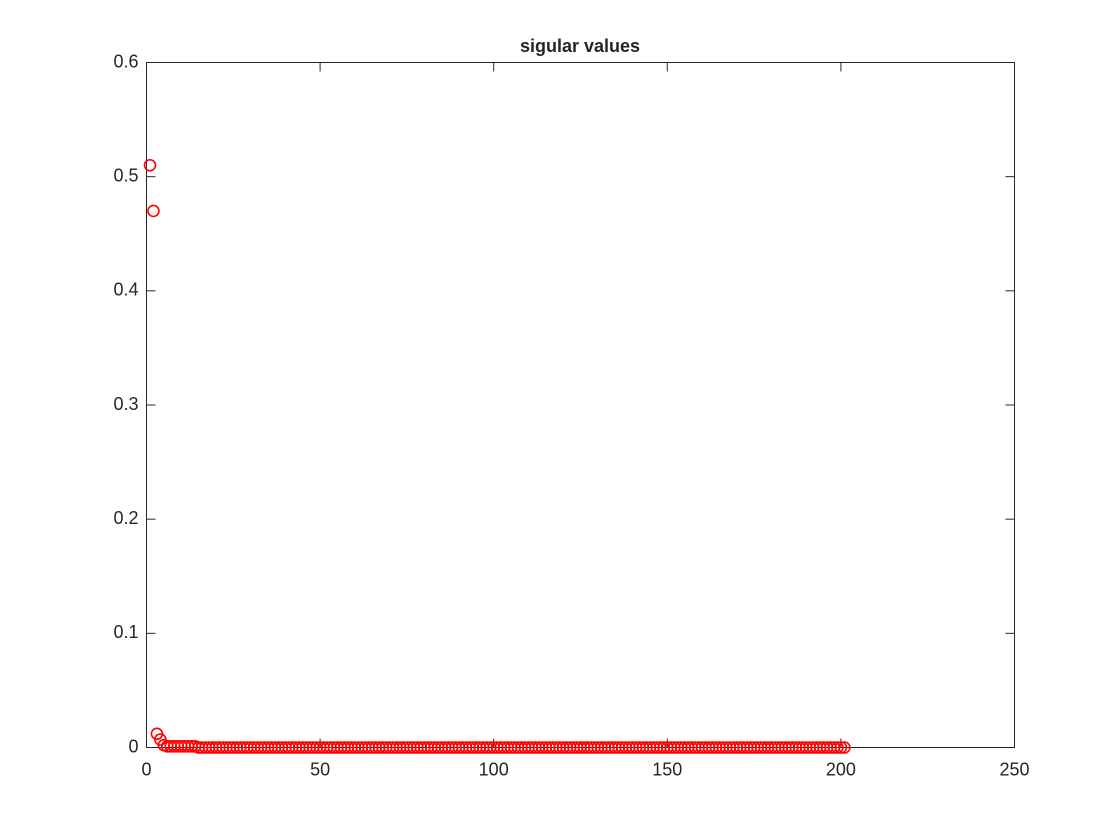  Describe the element at coordinates (125, 175) in the screenshot. I see `y-tick-label: 0.5` at that location.